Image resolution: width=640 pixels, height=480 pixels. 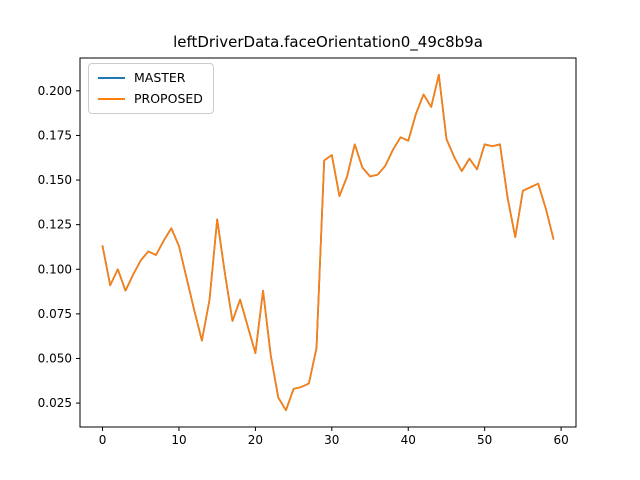 I want to click on y-tick-label: 0.025, so click(x=55, y=403).